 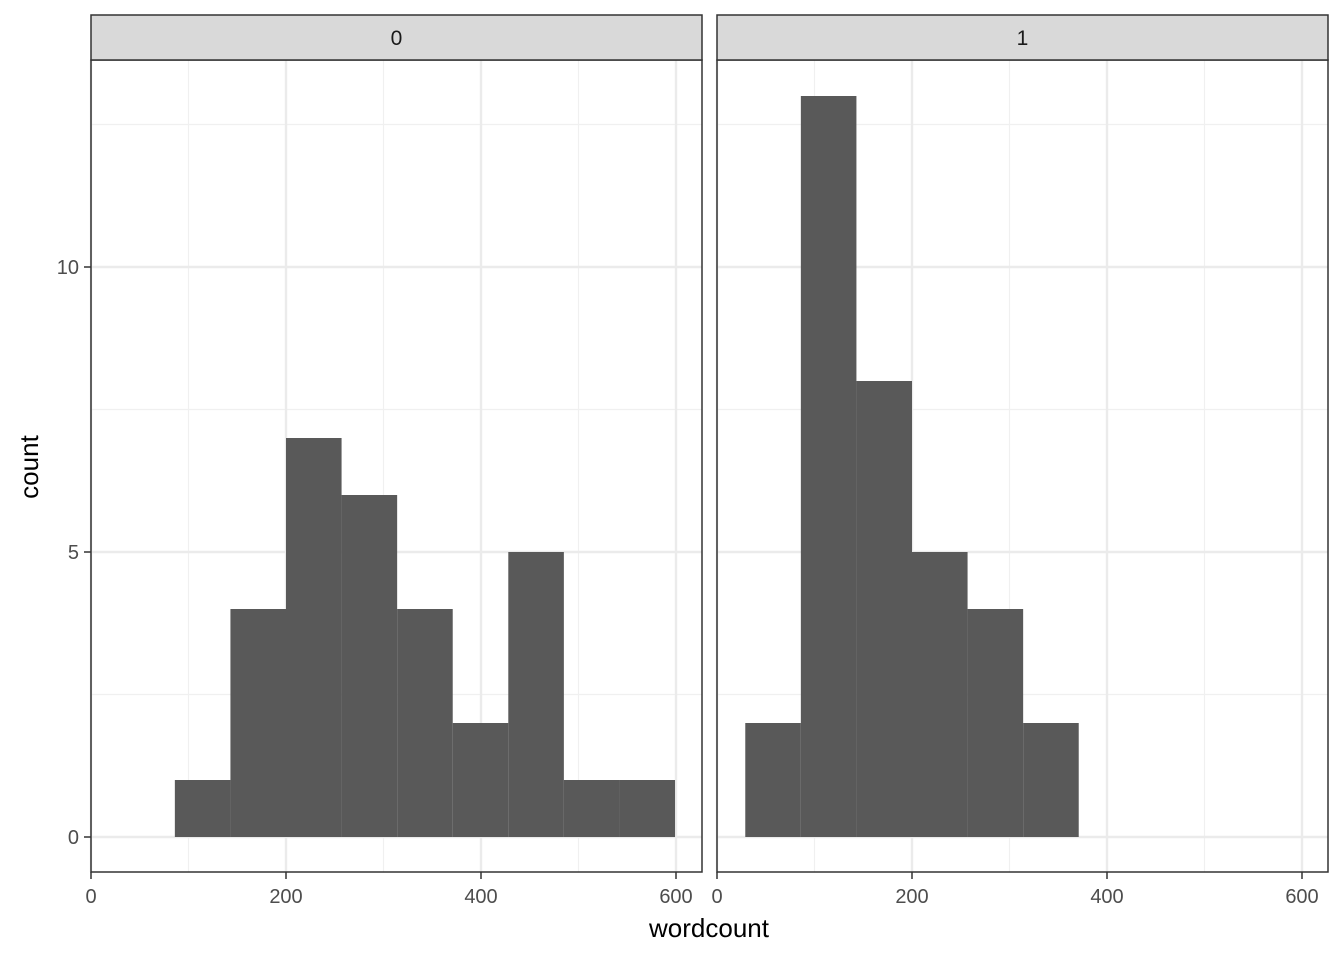 I want to click on y-tick-label: 0, so click(x=73, y=838).